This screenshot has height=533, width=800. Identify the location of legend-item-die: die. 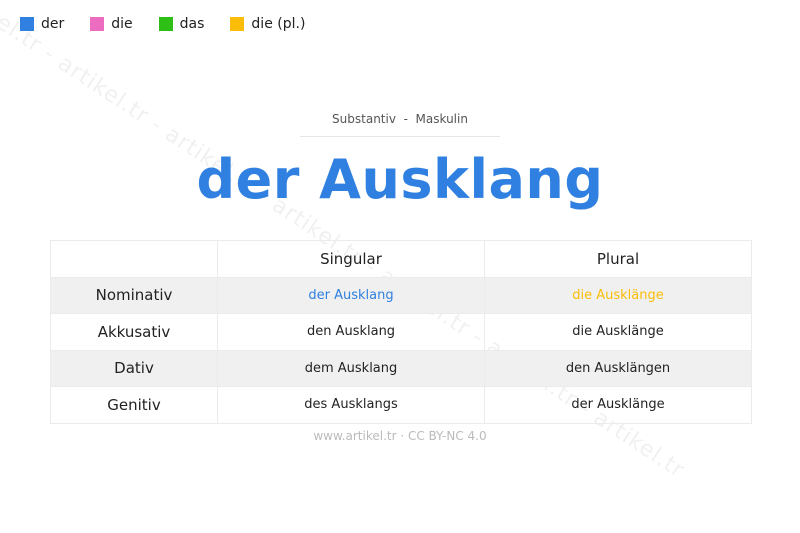
(111, 24).